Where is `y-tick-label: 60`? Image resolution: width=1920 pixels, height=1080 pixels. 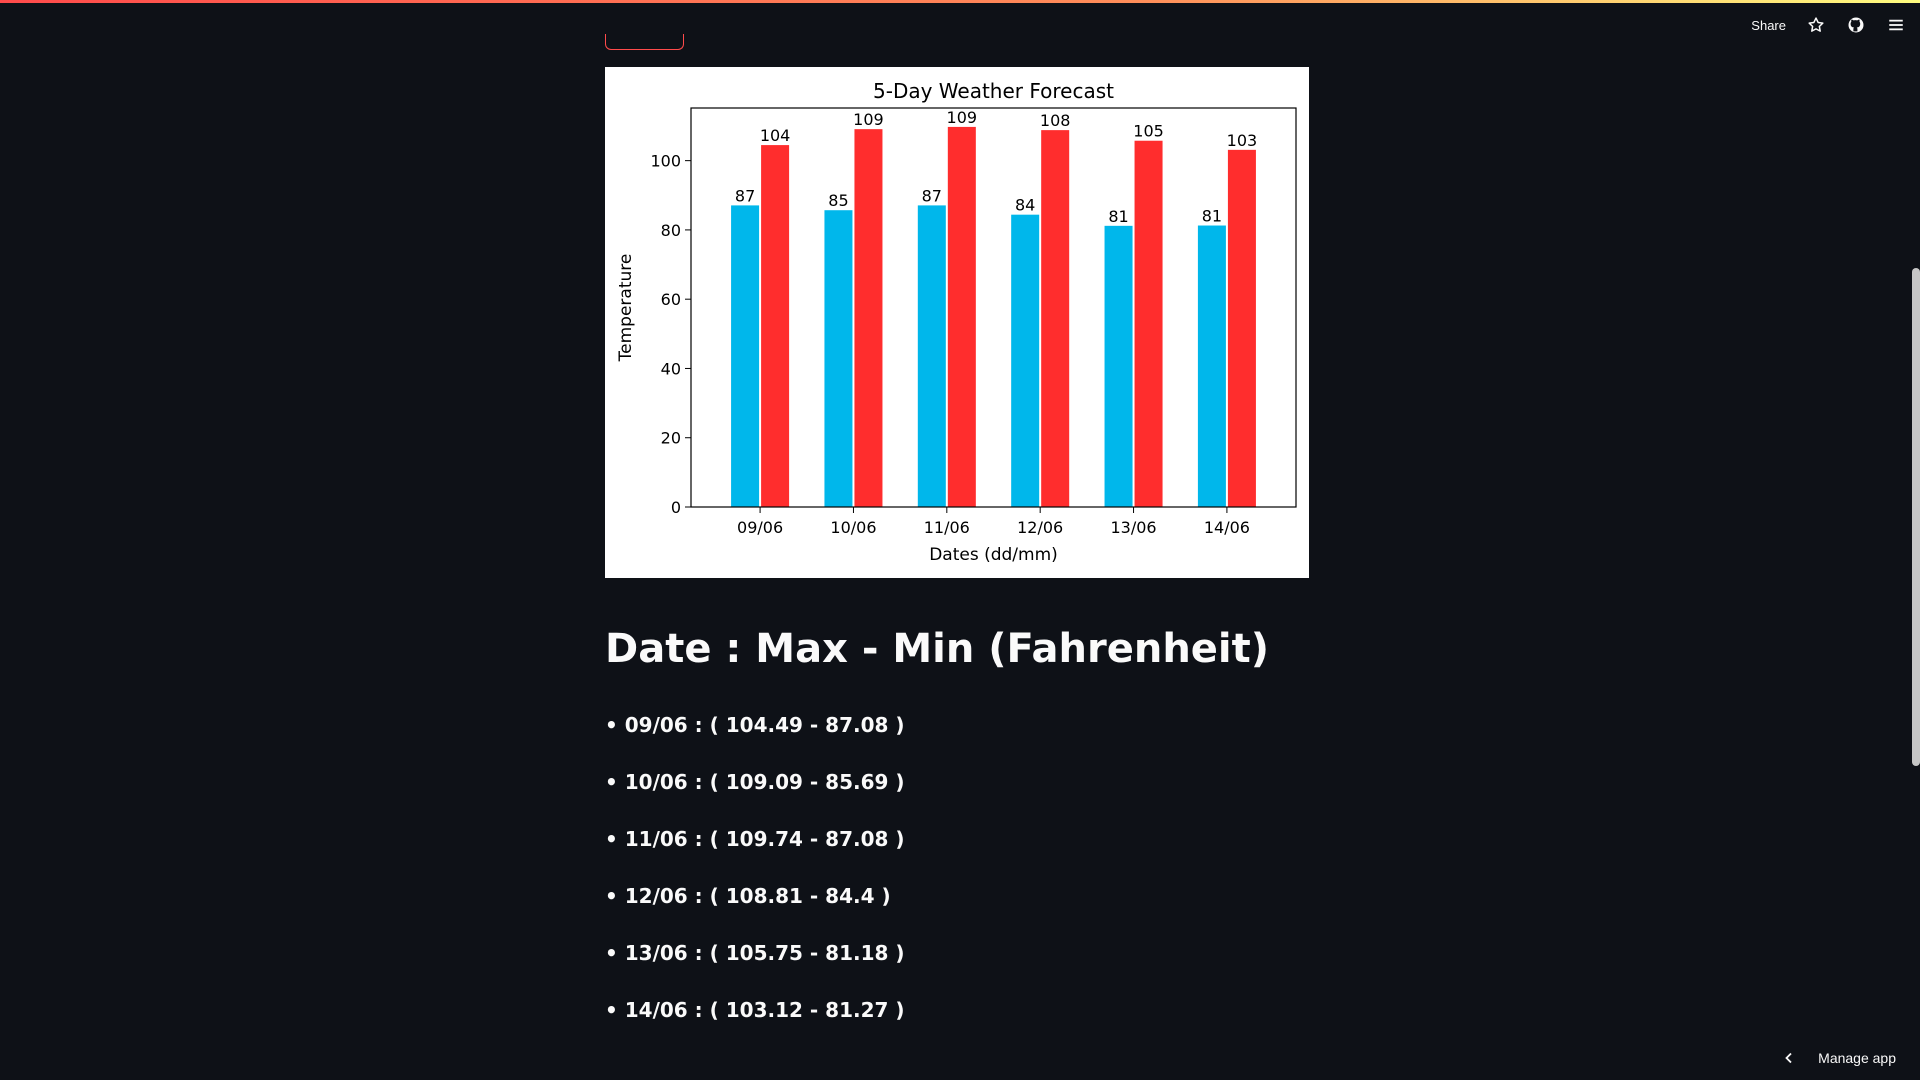 y-tick-label: 60 is located at coordinates (671, 299).